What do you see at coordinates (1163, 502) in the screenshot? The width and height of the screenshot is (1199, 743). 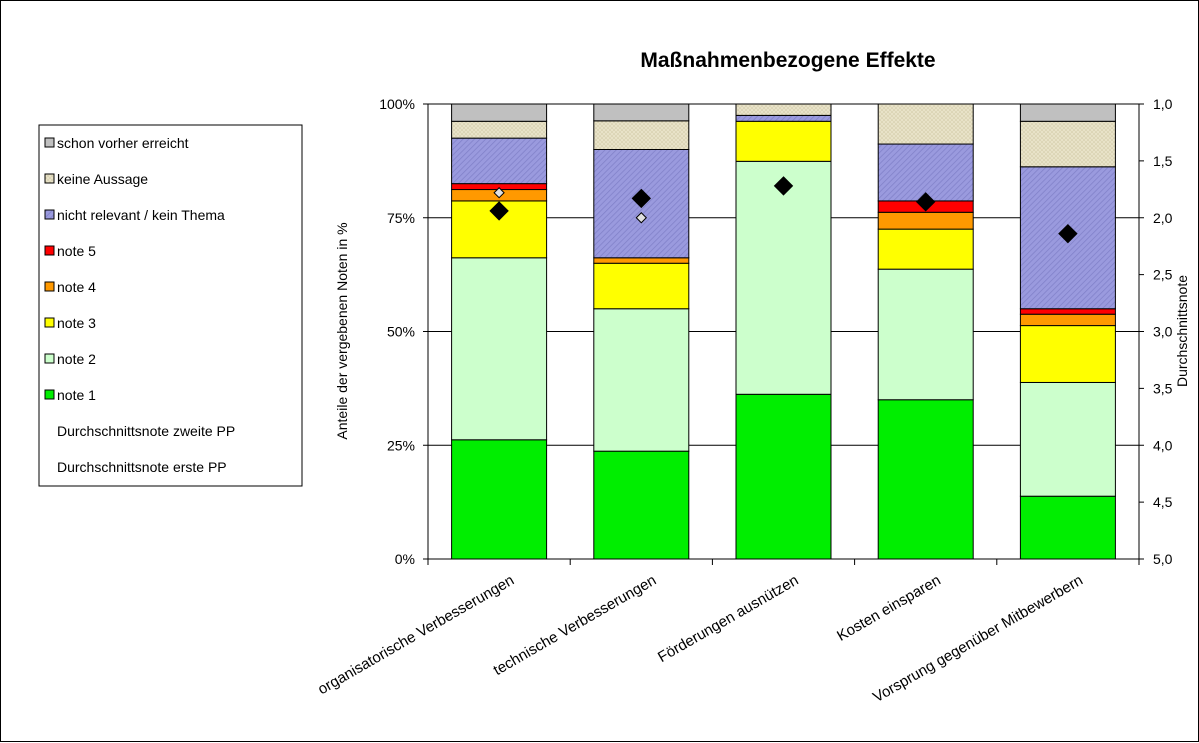 I see `y2-tick-label: 4,5` at bounding box center [1163, 502].